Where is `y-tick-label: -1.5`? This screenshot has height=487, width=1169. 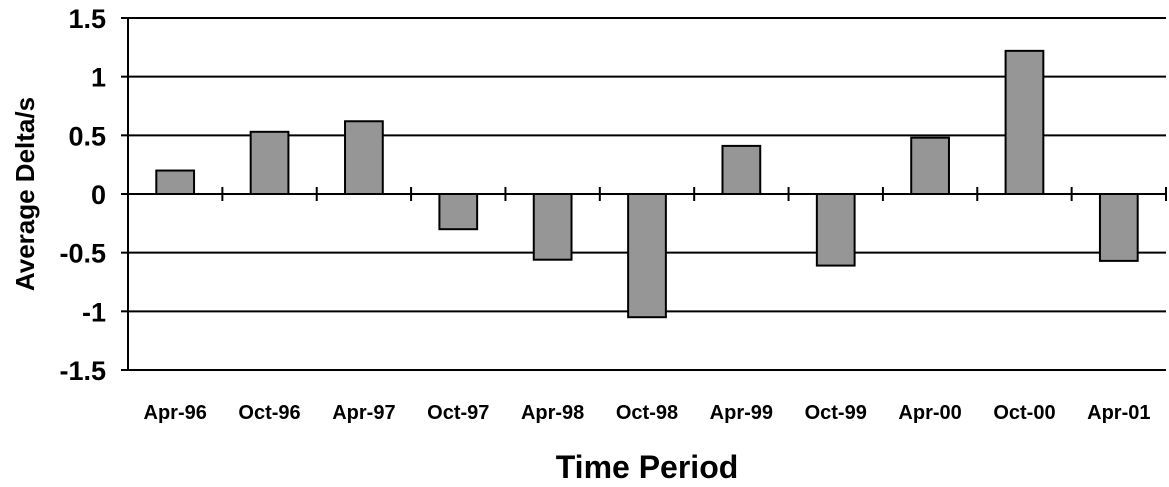
y-tick-label: -1.5 is located at coordinates (82, 371).